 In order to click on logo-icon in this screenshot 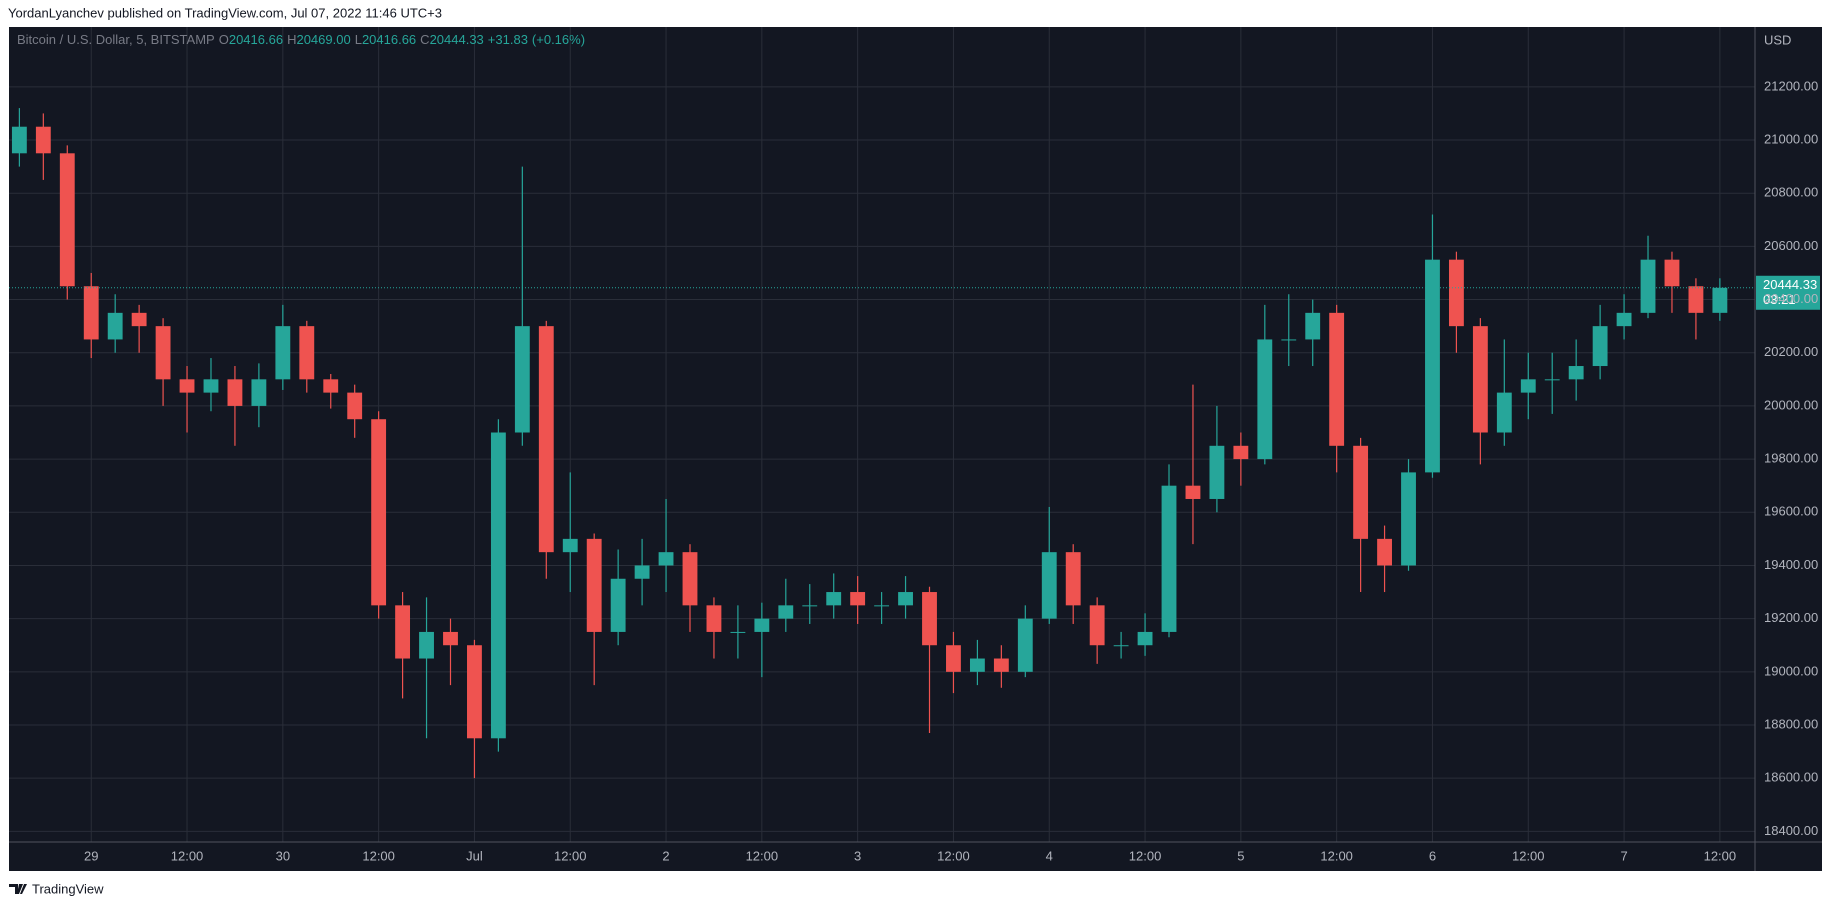, I will do `click(18, 889)`.